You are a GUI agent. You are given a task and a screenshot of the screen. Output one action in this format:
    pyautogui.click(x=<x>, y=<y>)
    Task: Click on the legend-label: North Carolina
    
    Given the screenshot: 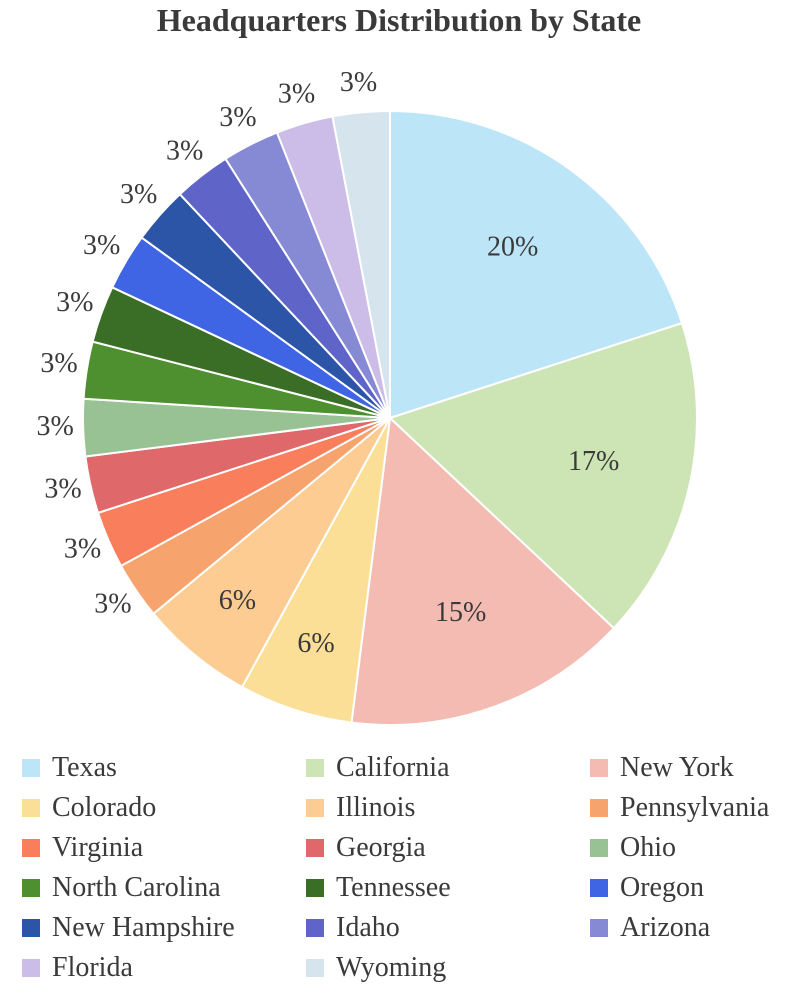 What is the action you would take?
    pyautogui.click(x=136, y=887)
    